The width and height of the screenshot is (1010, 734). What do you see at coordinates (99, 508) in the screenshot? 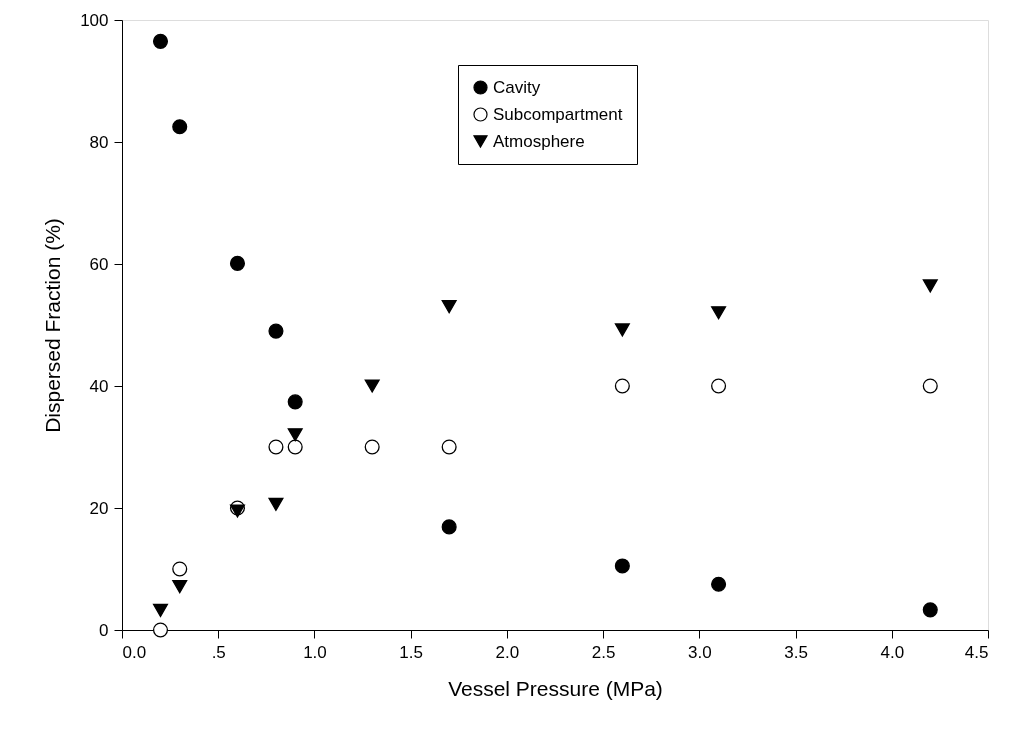
I see `y-tick-label: 20` at bounding box center [99, 508].